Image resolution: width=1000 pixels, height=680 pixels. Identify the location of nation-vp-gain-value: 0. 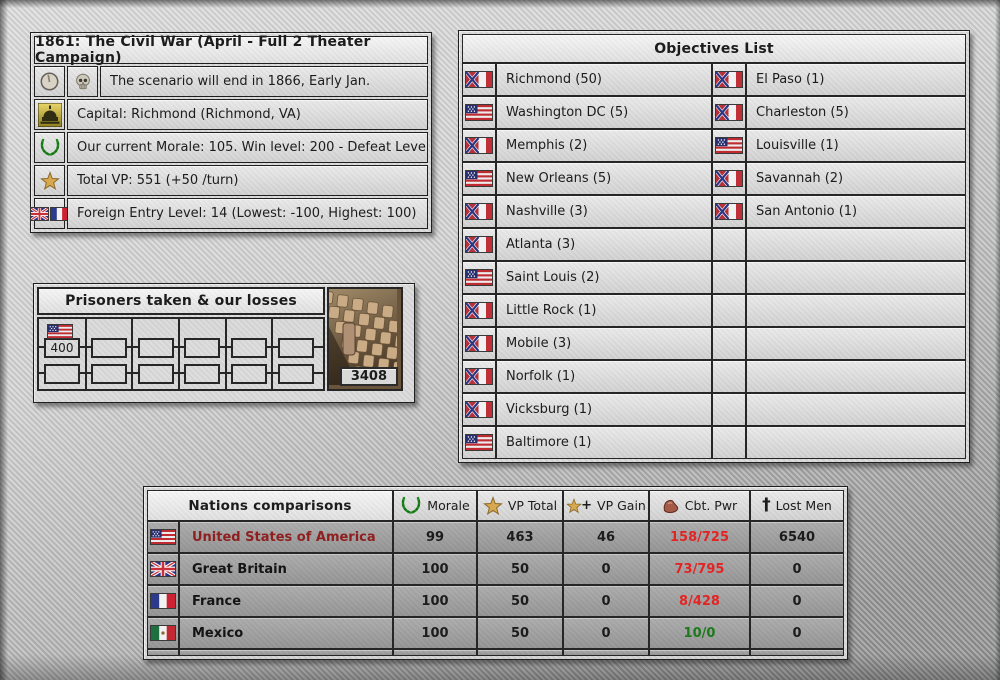
(606, 633).